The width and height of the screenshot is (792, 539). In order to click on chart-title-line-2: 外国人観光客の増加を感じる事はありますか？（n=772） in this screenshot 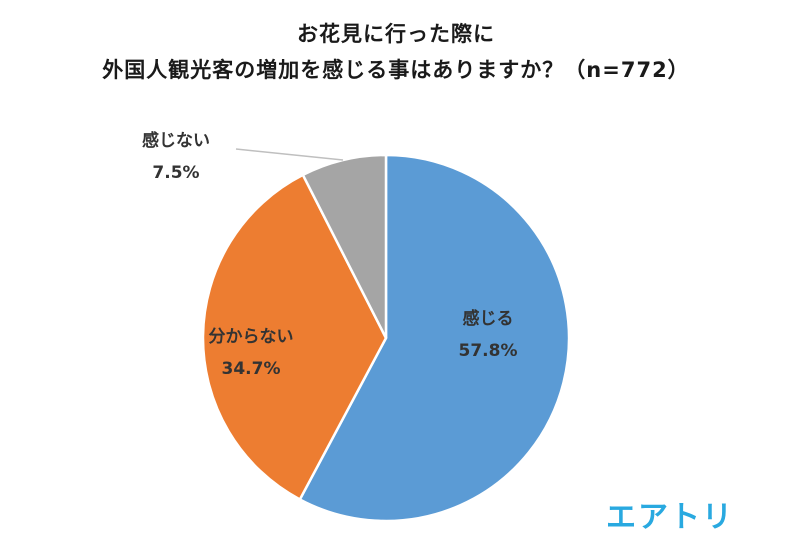, I will do `click(396, 70)`.